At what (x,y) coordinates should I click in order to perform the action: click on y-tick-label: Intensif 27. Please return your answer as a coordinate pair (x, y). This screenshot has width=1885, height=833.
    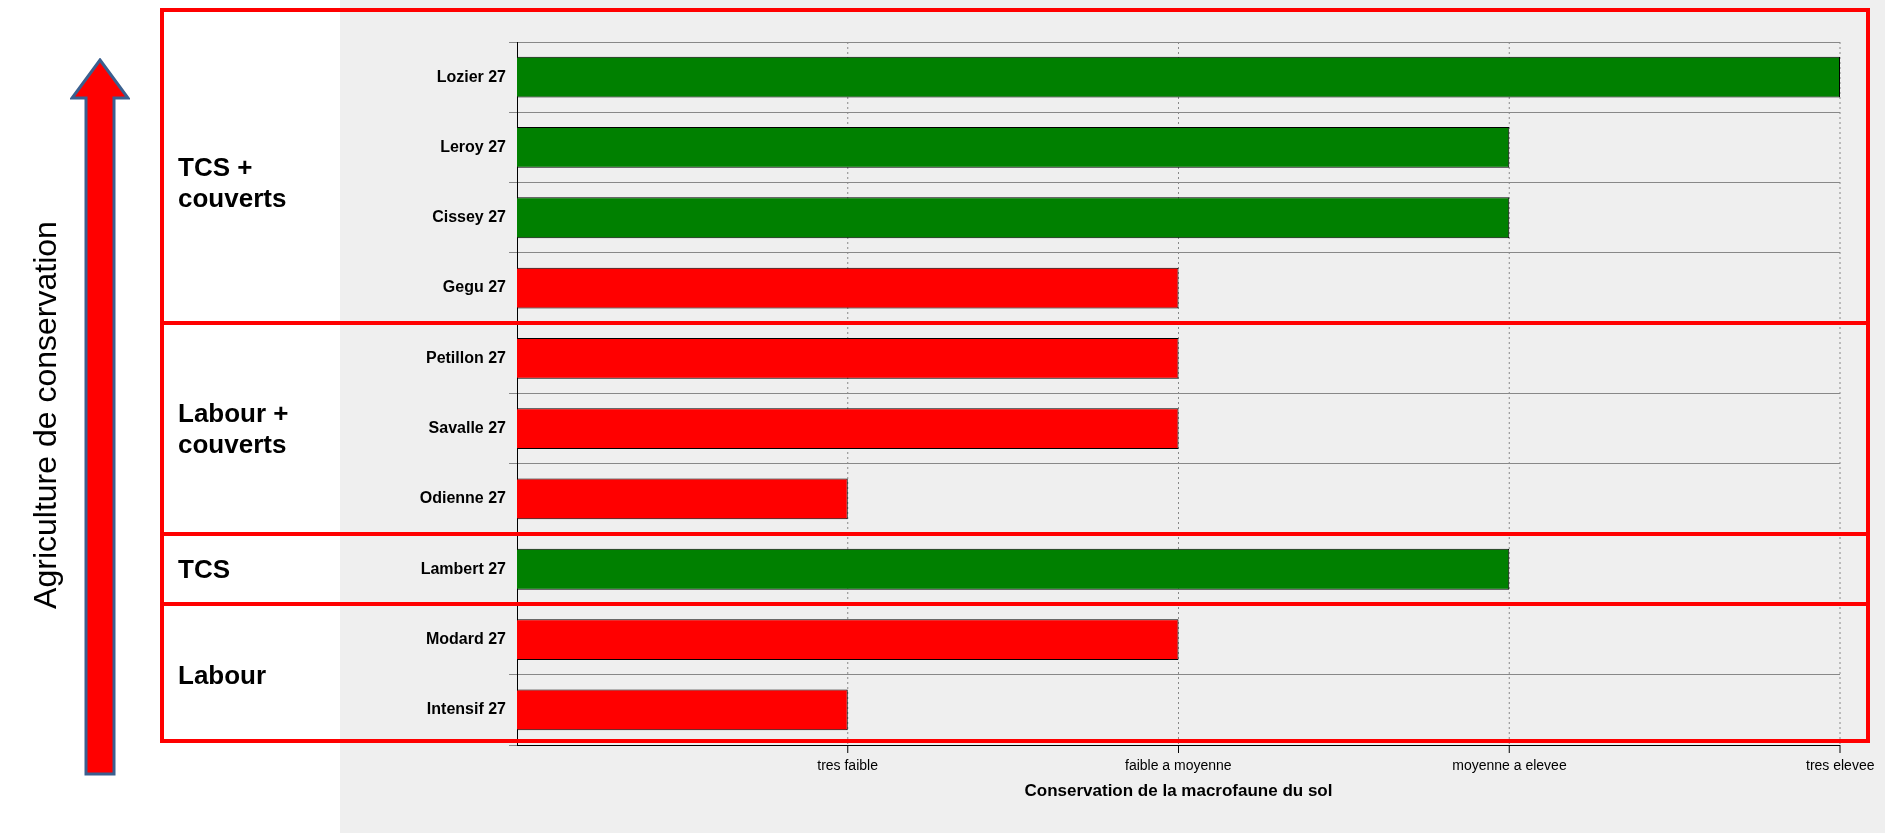
    Looking at the image, I should click on (466, 709).